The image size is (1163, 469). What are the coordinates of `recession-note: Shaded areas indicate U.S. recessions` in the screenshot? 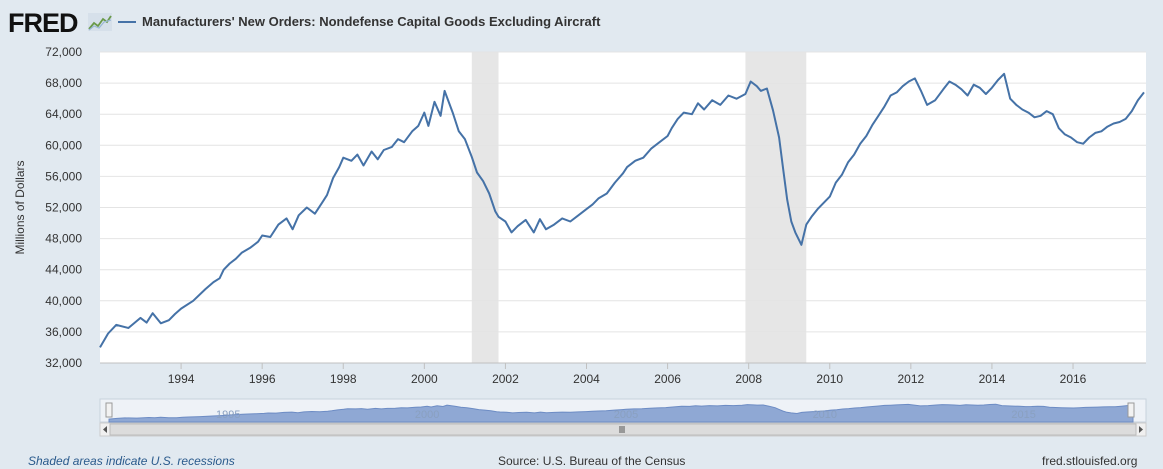 It's located at (131, 461).